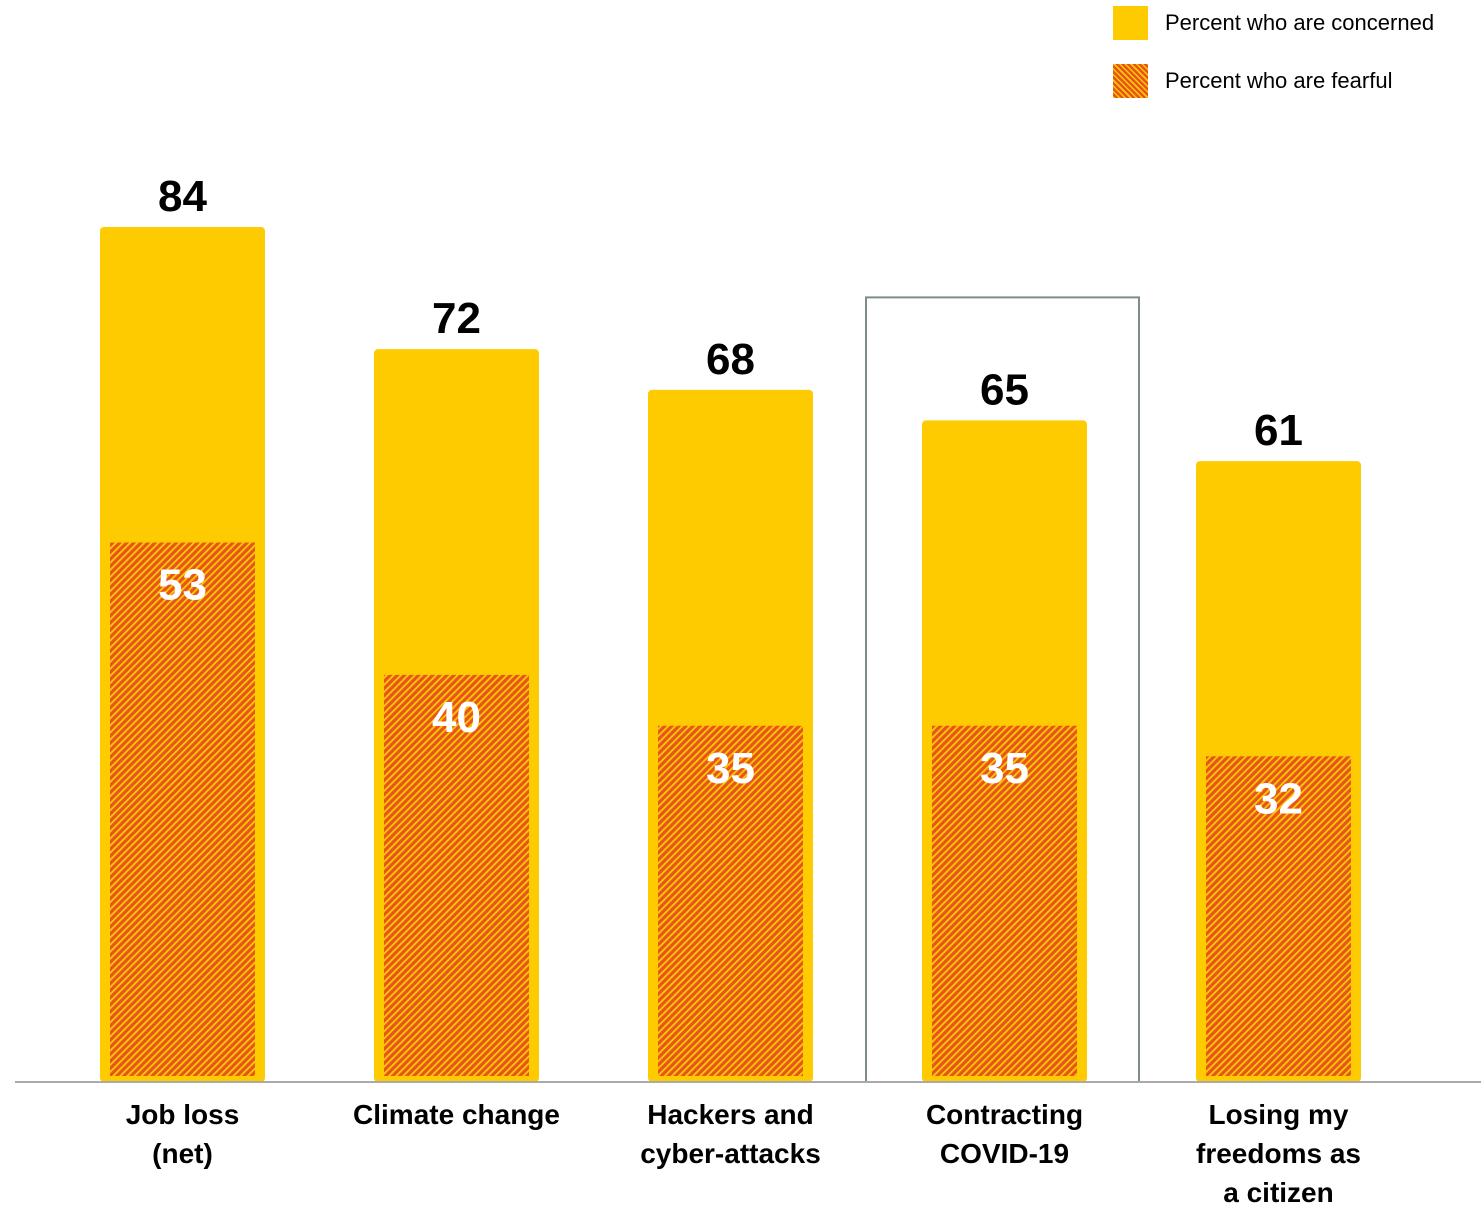  I want to click on category-label: Hackers and, so click(730, 1114).